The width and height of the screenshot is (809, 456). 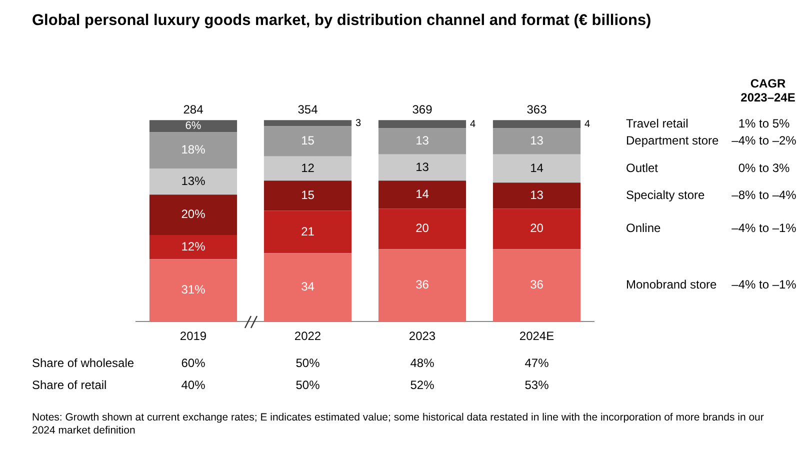 What do you see at coordinates (69, 385) in the screenshot?
I see `text: Share of retail` at bounding box center [69, 385].